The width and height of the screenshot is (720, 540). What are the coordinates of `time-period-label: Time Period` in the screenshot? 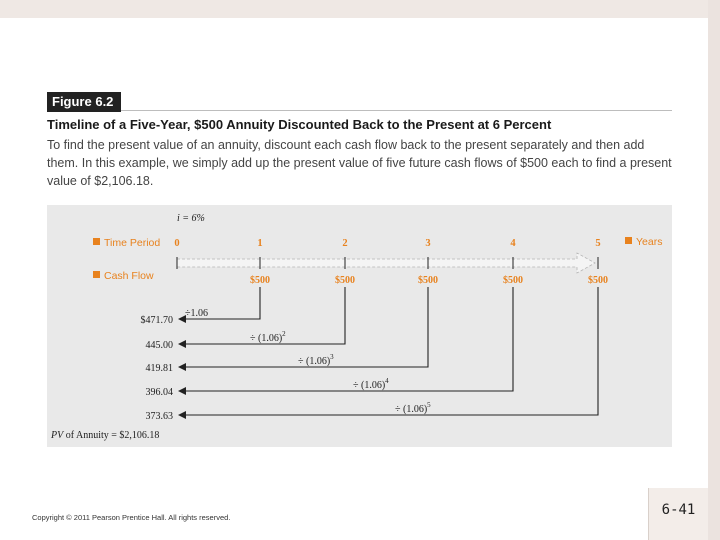 It's located at (132, 243).